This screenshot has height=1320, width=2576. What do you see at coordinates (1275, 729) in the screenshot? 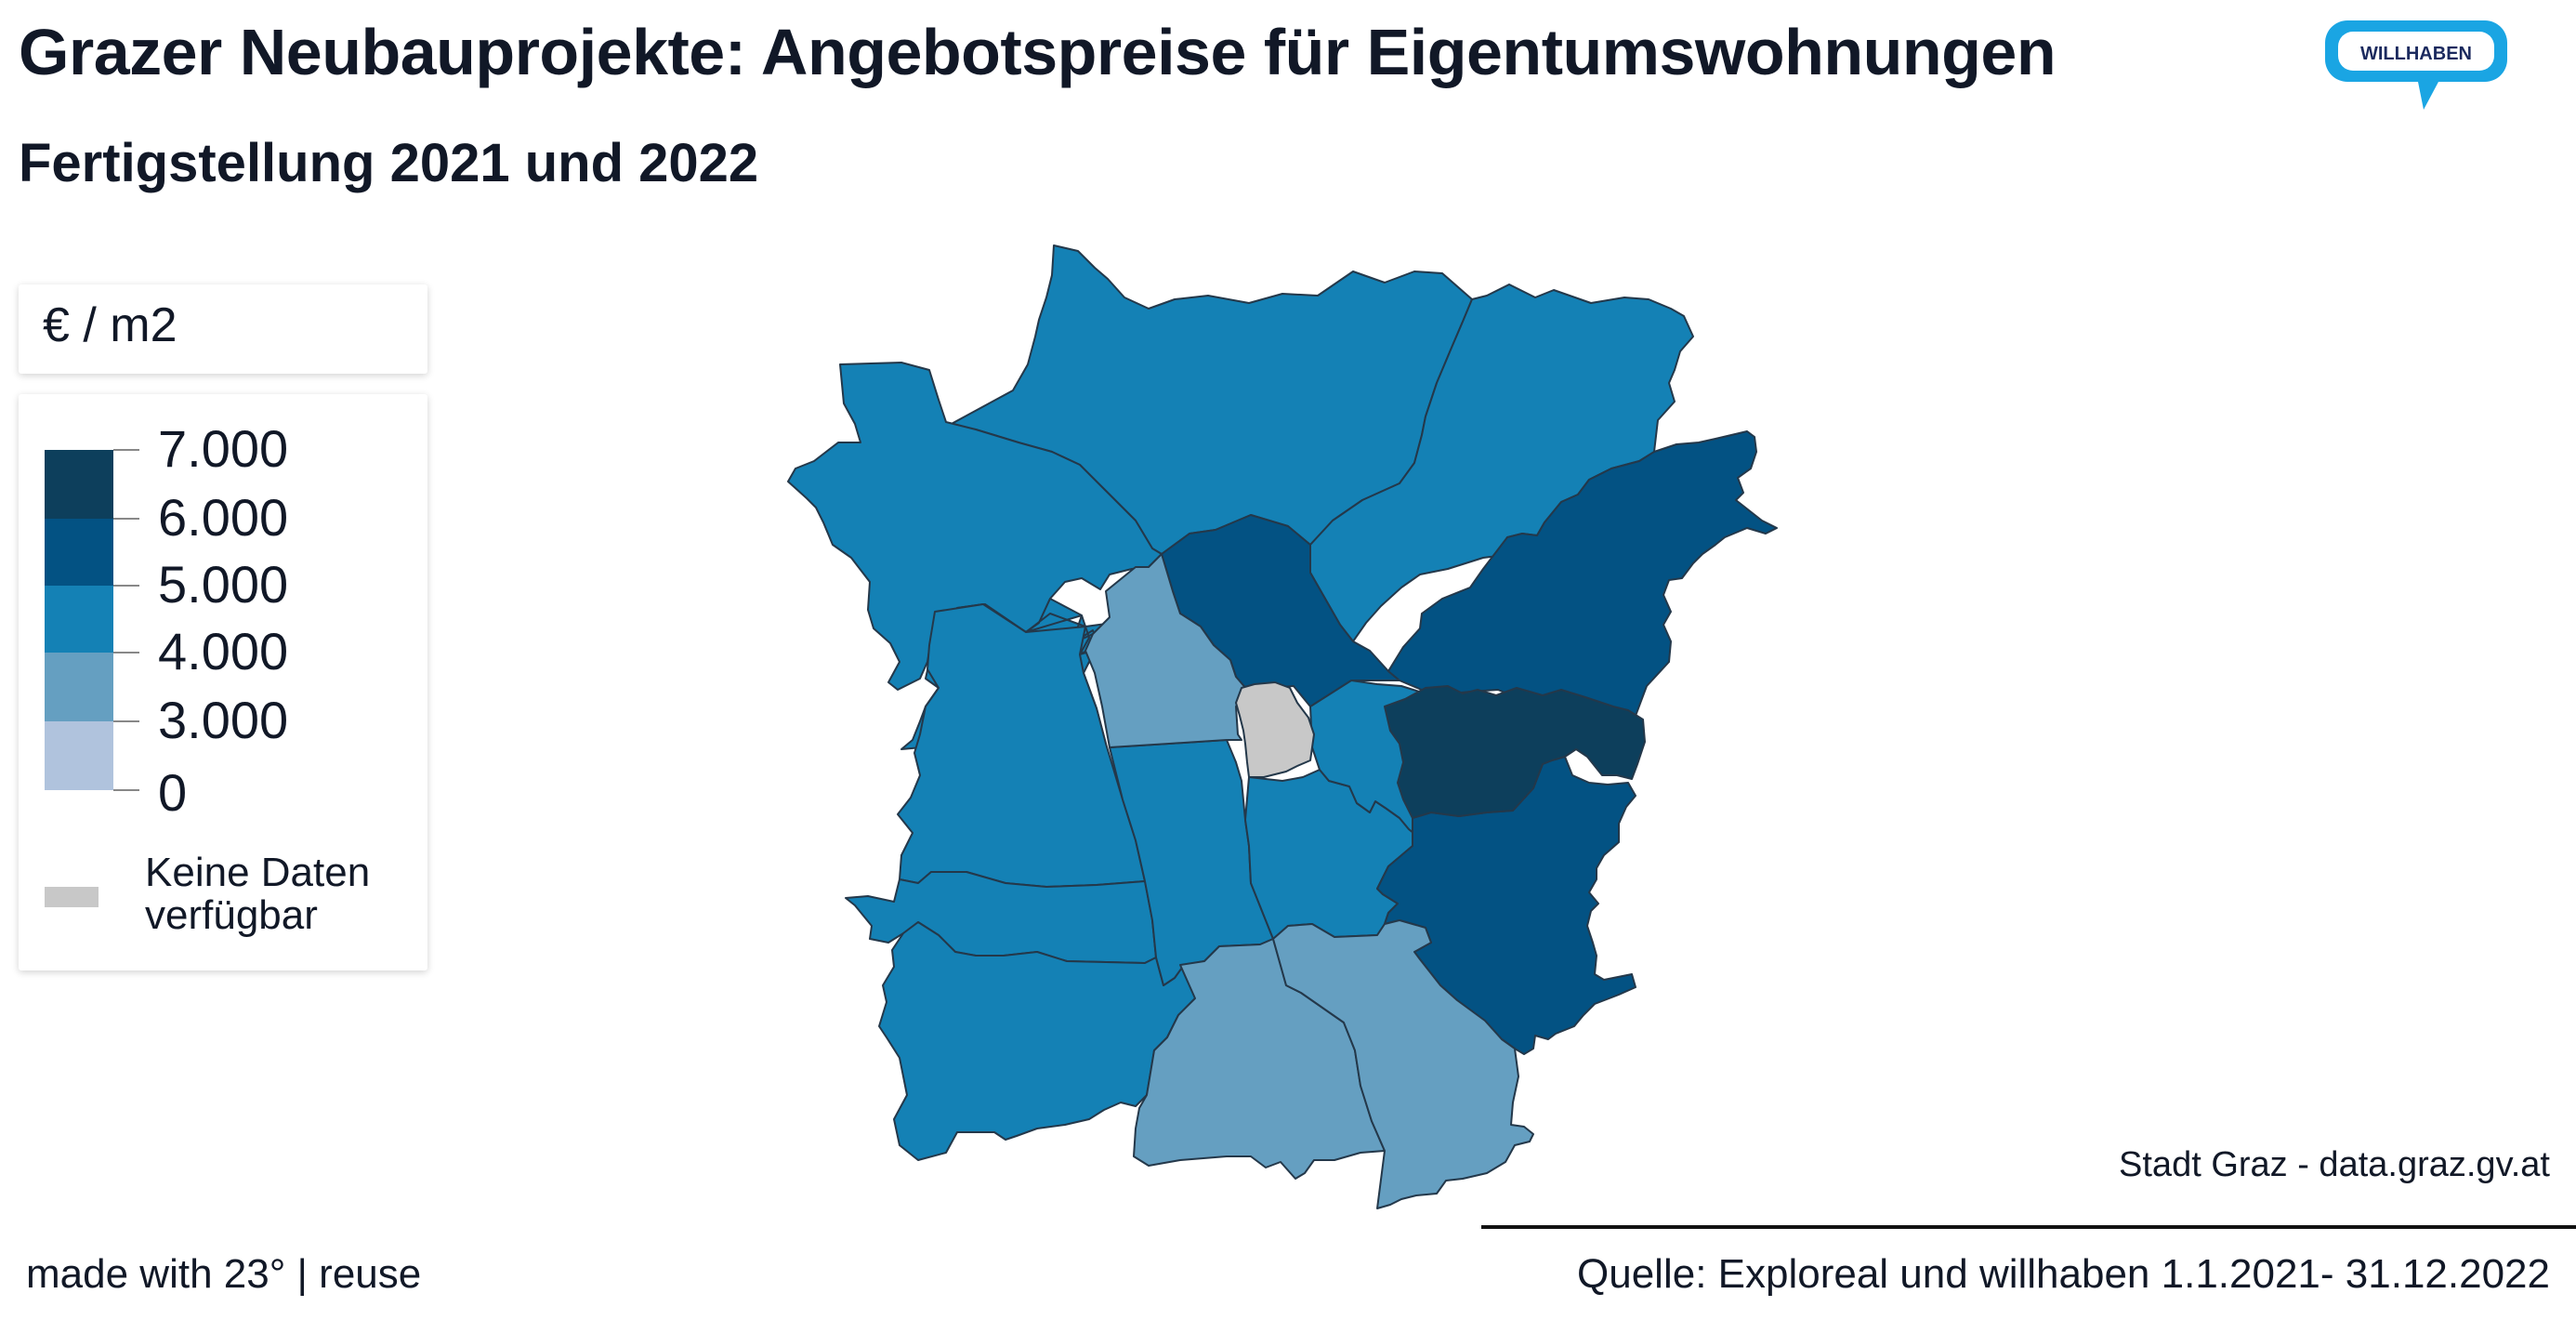
I see `district-innere-stadt` at bounding box center [1275, 729].